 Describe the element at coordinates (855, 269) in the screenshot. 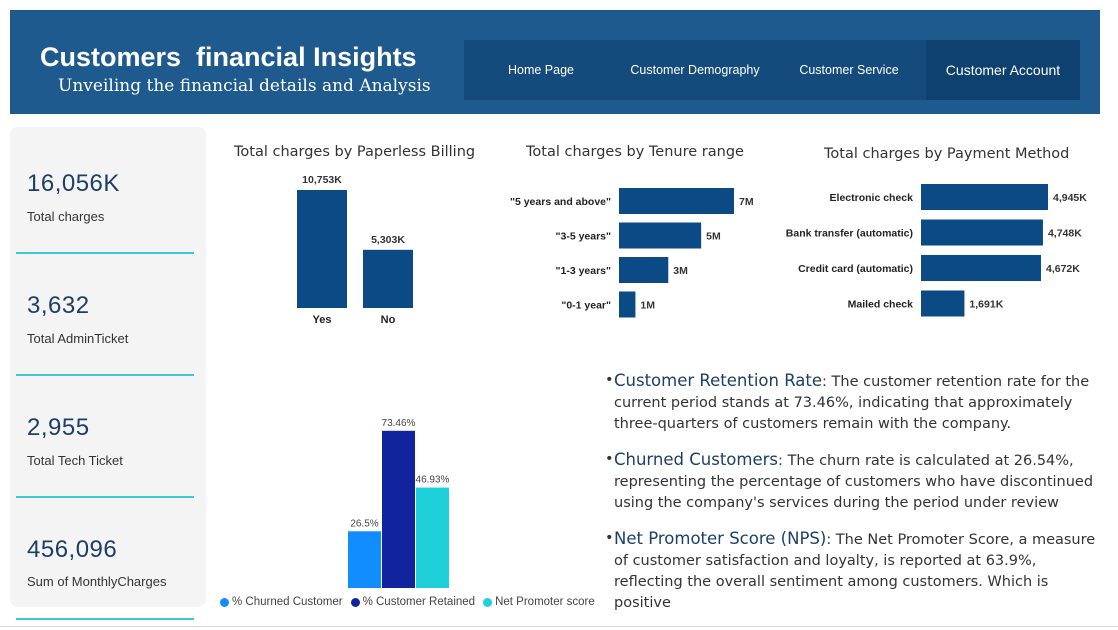

I see `tick-label: Credit card (automatic)` at that location.